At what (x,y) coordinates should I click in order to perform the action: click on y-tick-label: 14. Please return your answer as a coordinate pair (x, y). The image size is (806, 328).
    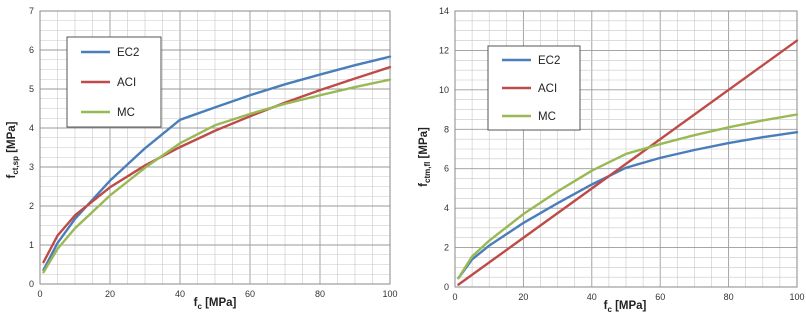
    Looking at the image, I should click on (444, 11).